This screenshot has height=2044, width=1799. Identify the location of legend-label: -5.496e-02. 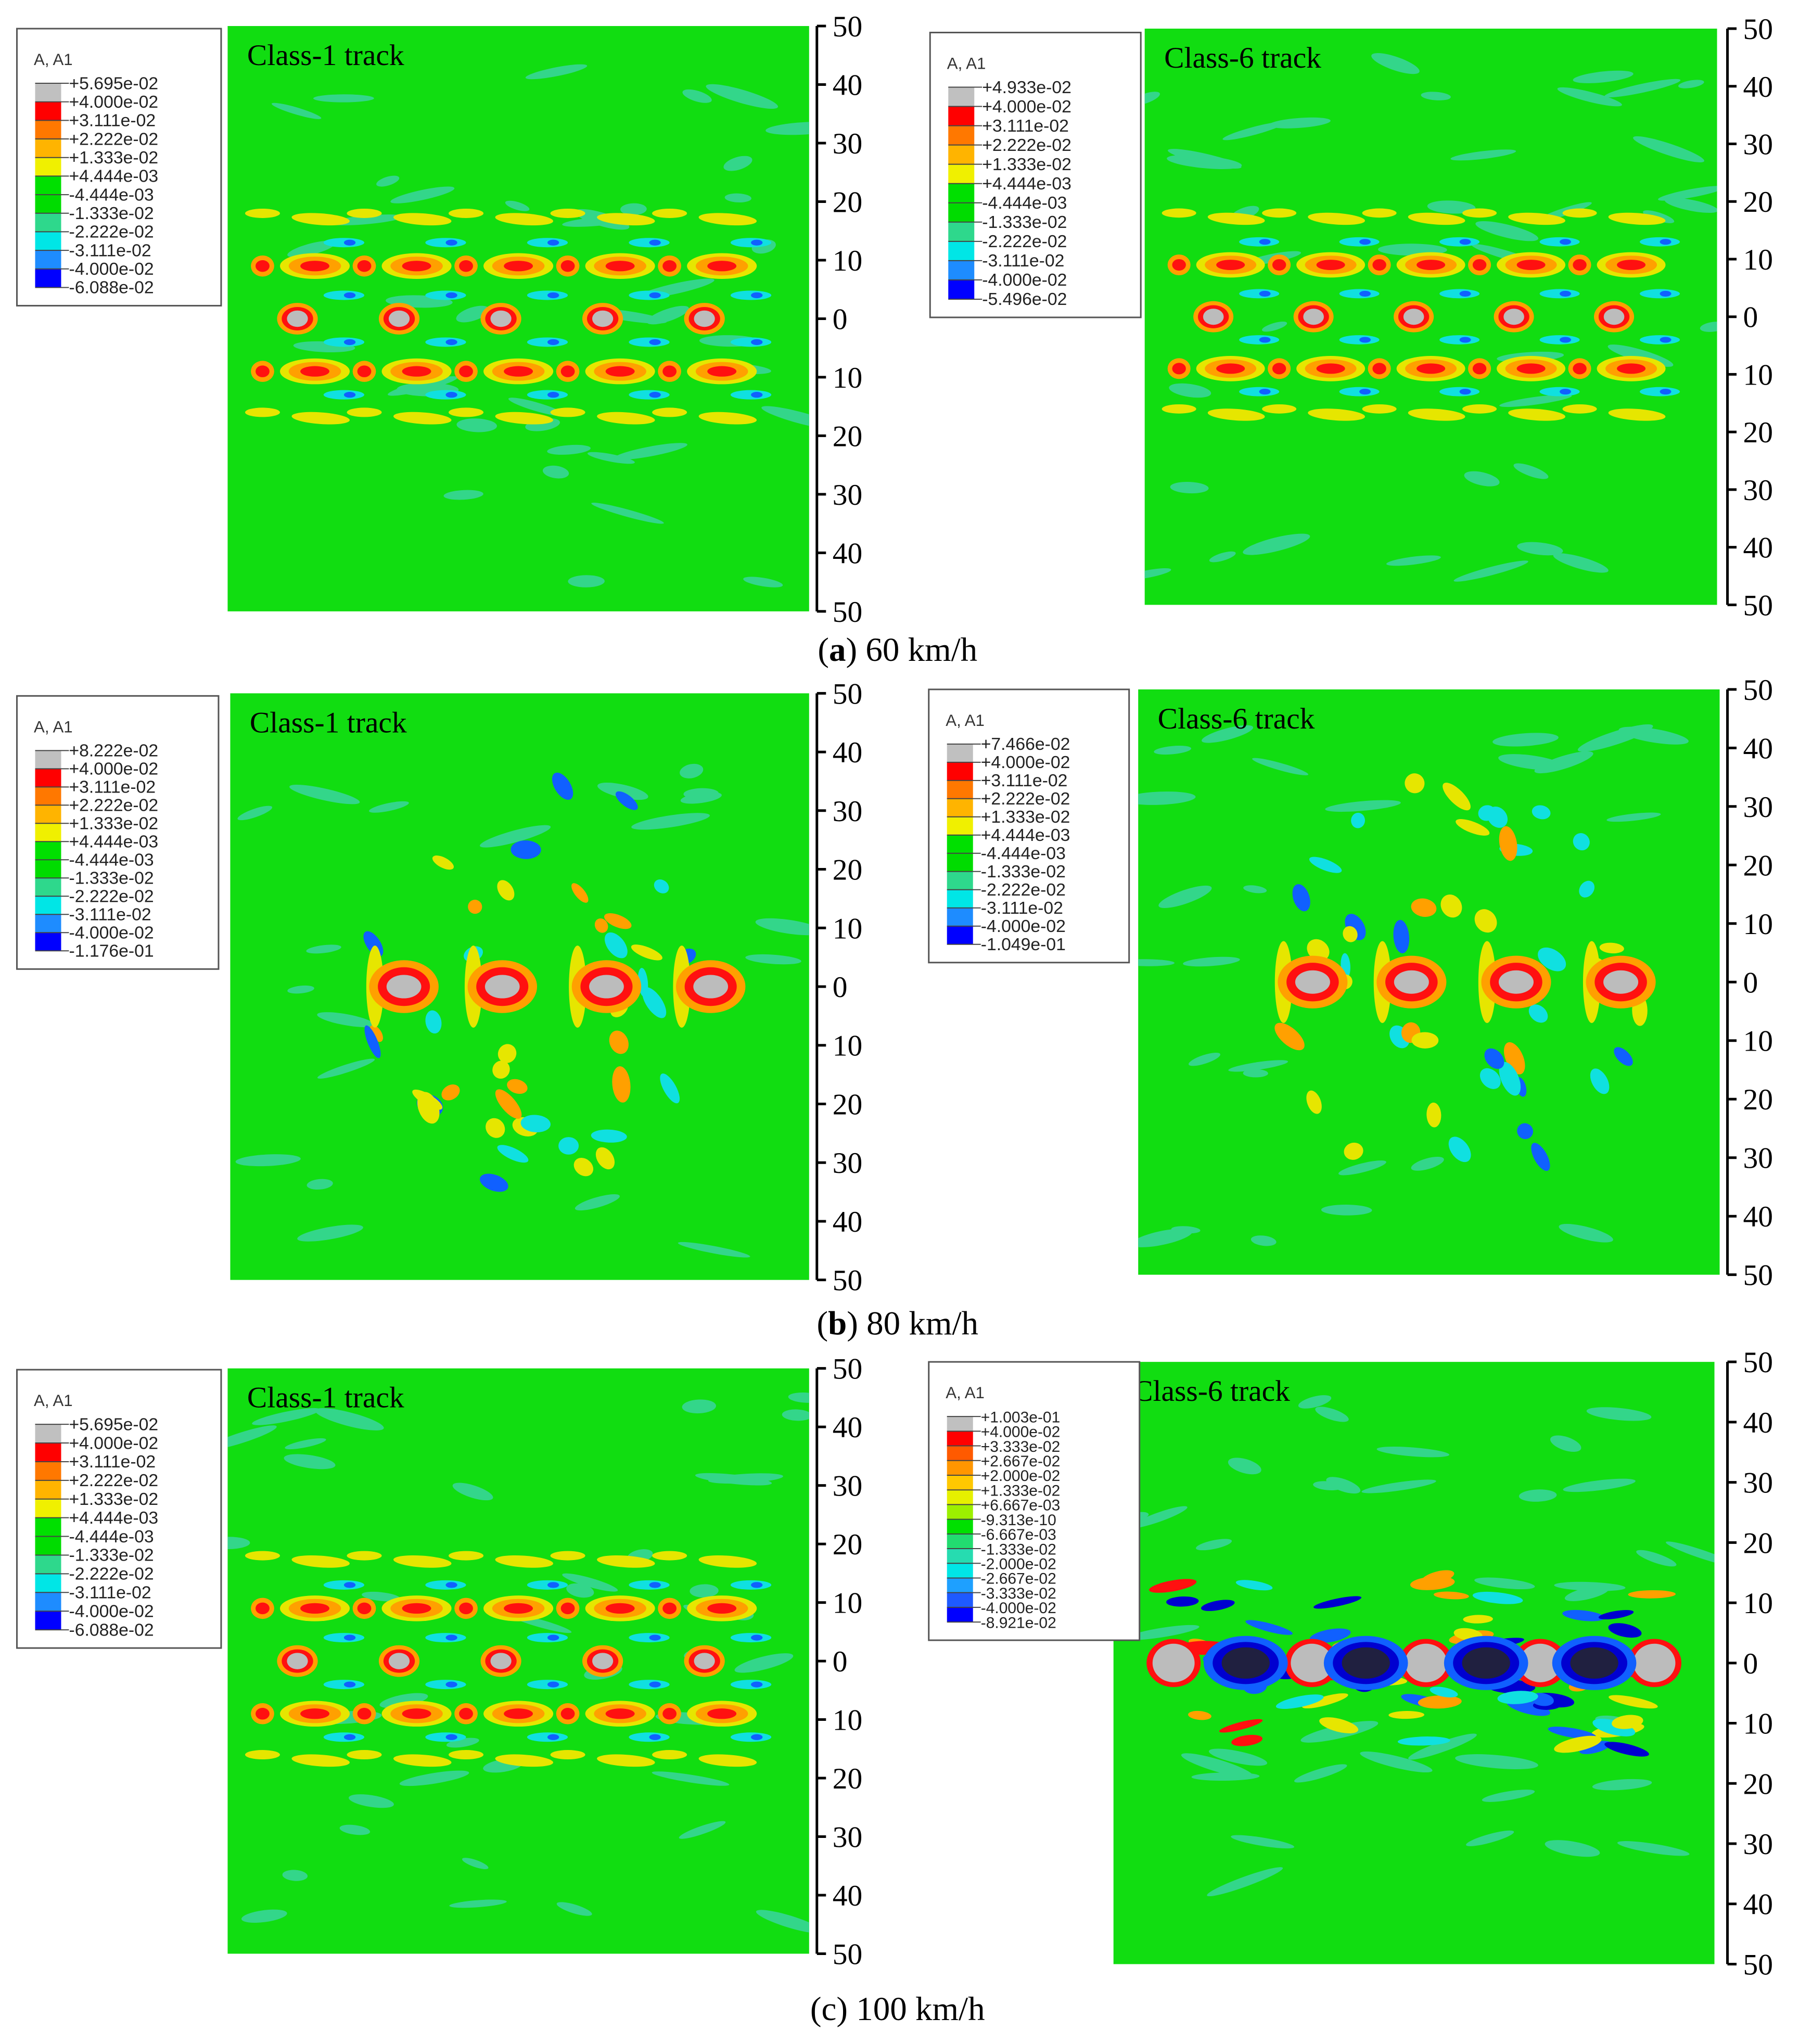
(1024, 299).